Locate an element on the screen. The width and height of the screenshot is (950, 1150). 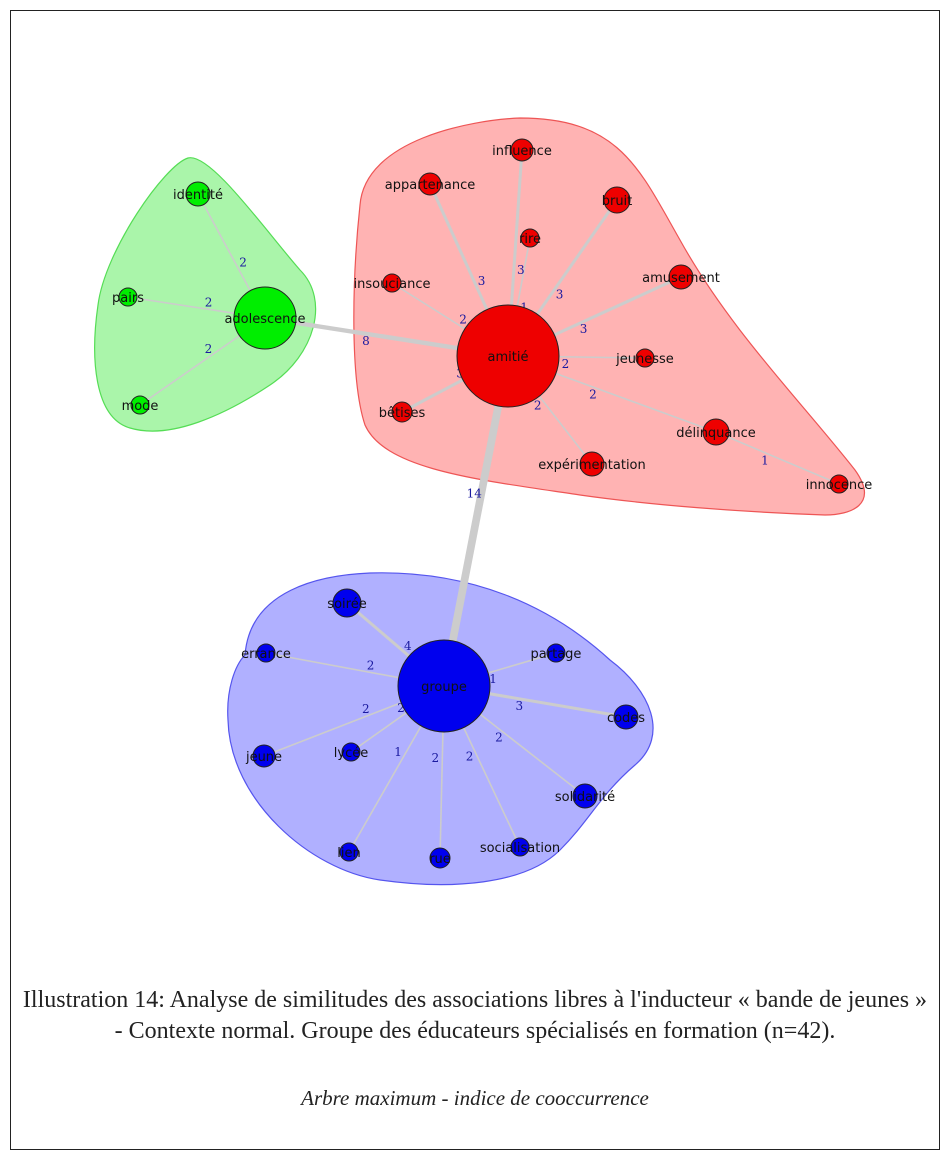
node-label-amitie: amitié is located at coordinates (508, 357).